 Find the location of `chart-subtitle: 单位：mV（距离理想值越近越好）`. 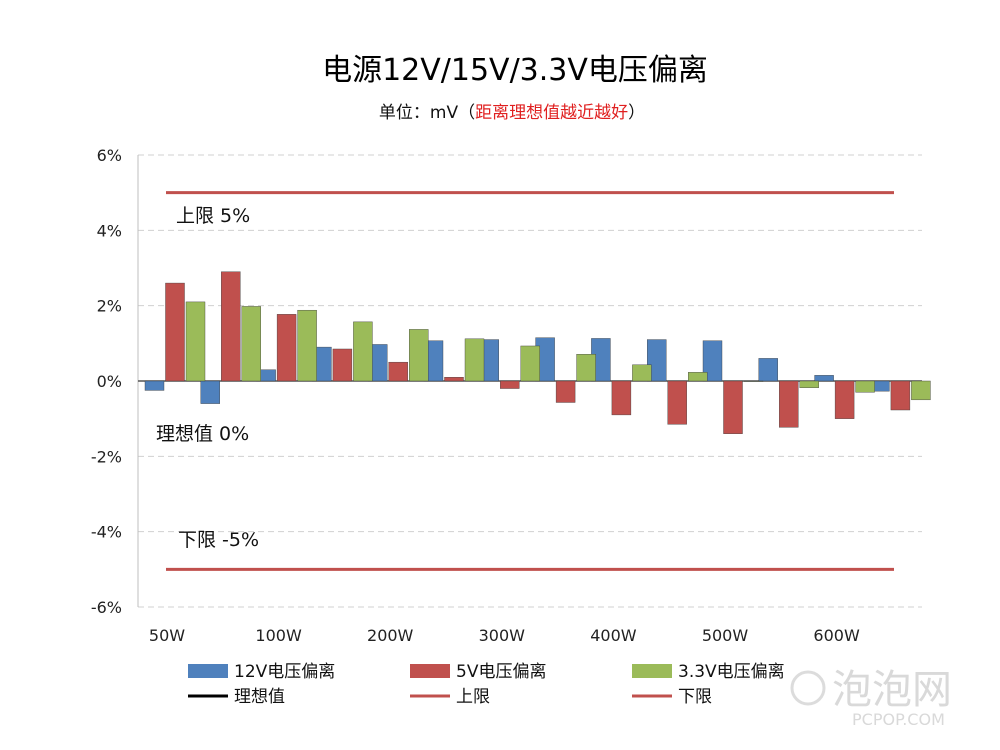

chart-subtitle: 单位：mV（距离理想值越近越好） is located at coordinates (512, 113).